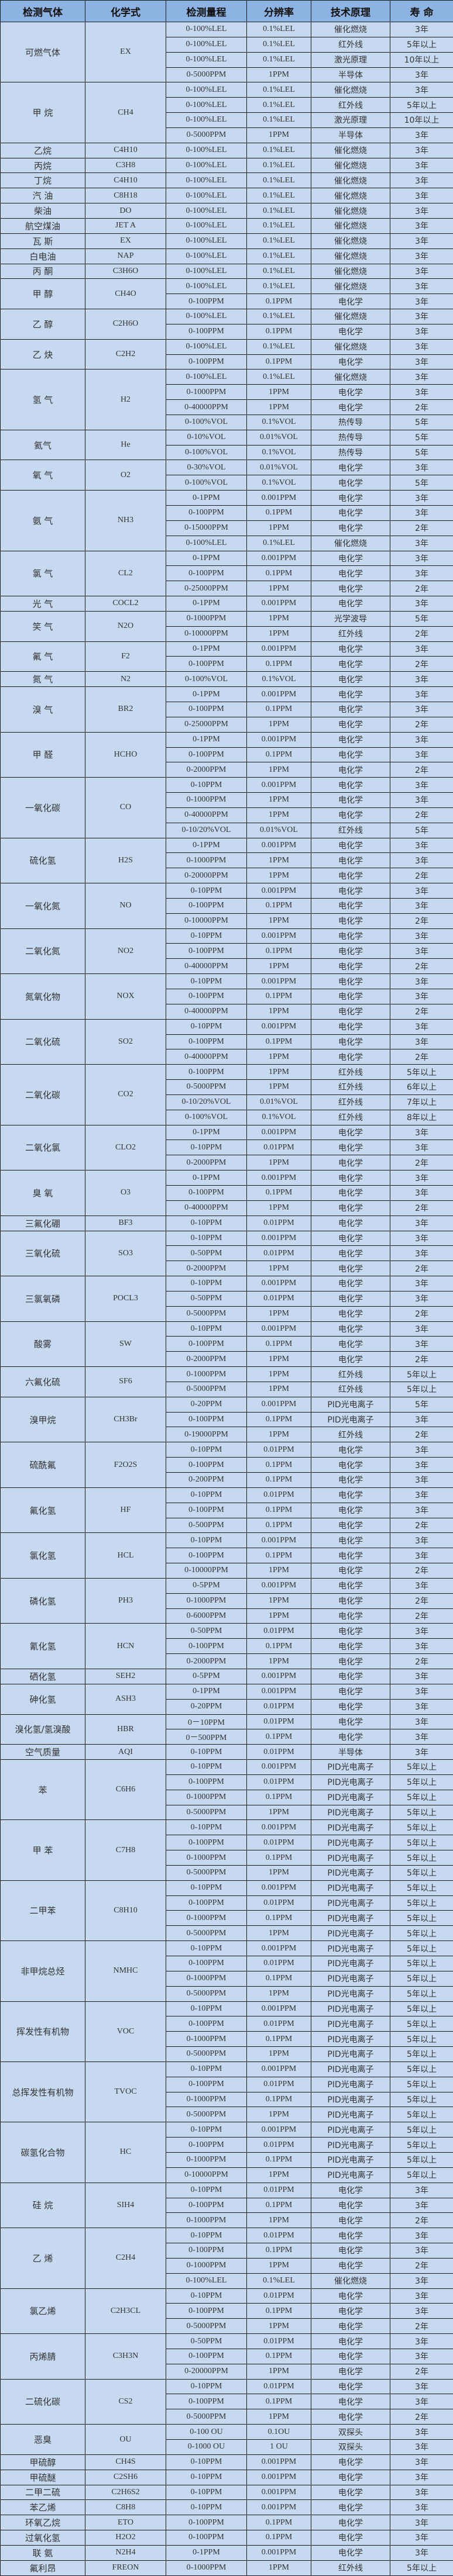 Image resolution: width=453 pixels, height=2576 pixels. Describe the element at coordinates (207, 2175) in the screenshot. I see `range-cell: 0-10000PPM` at that location.